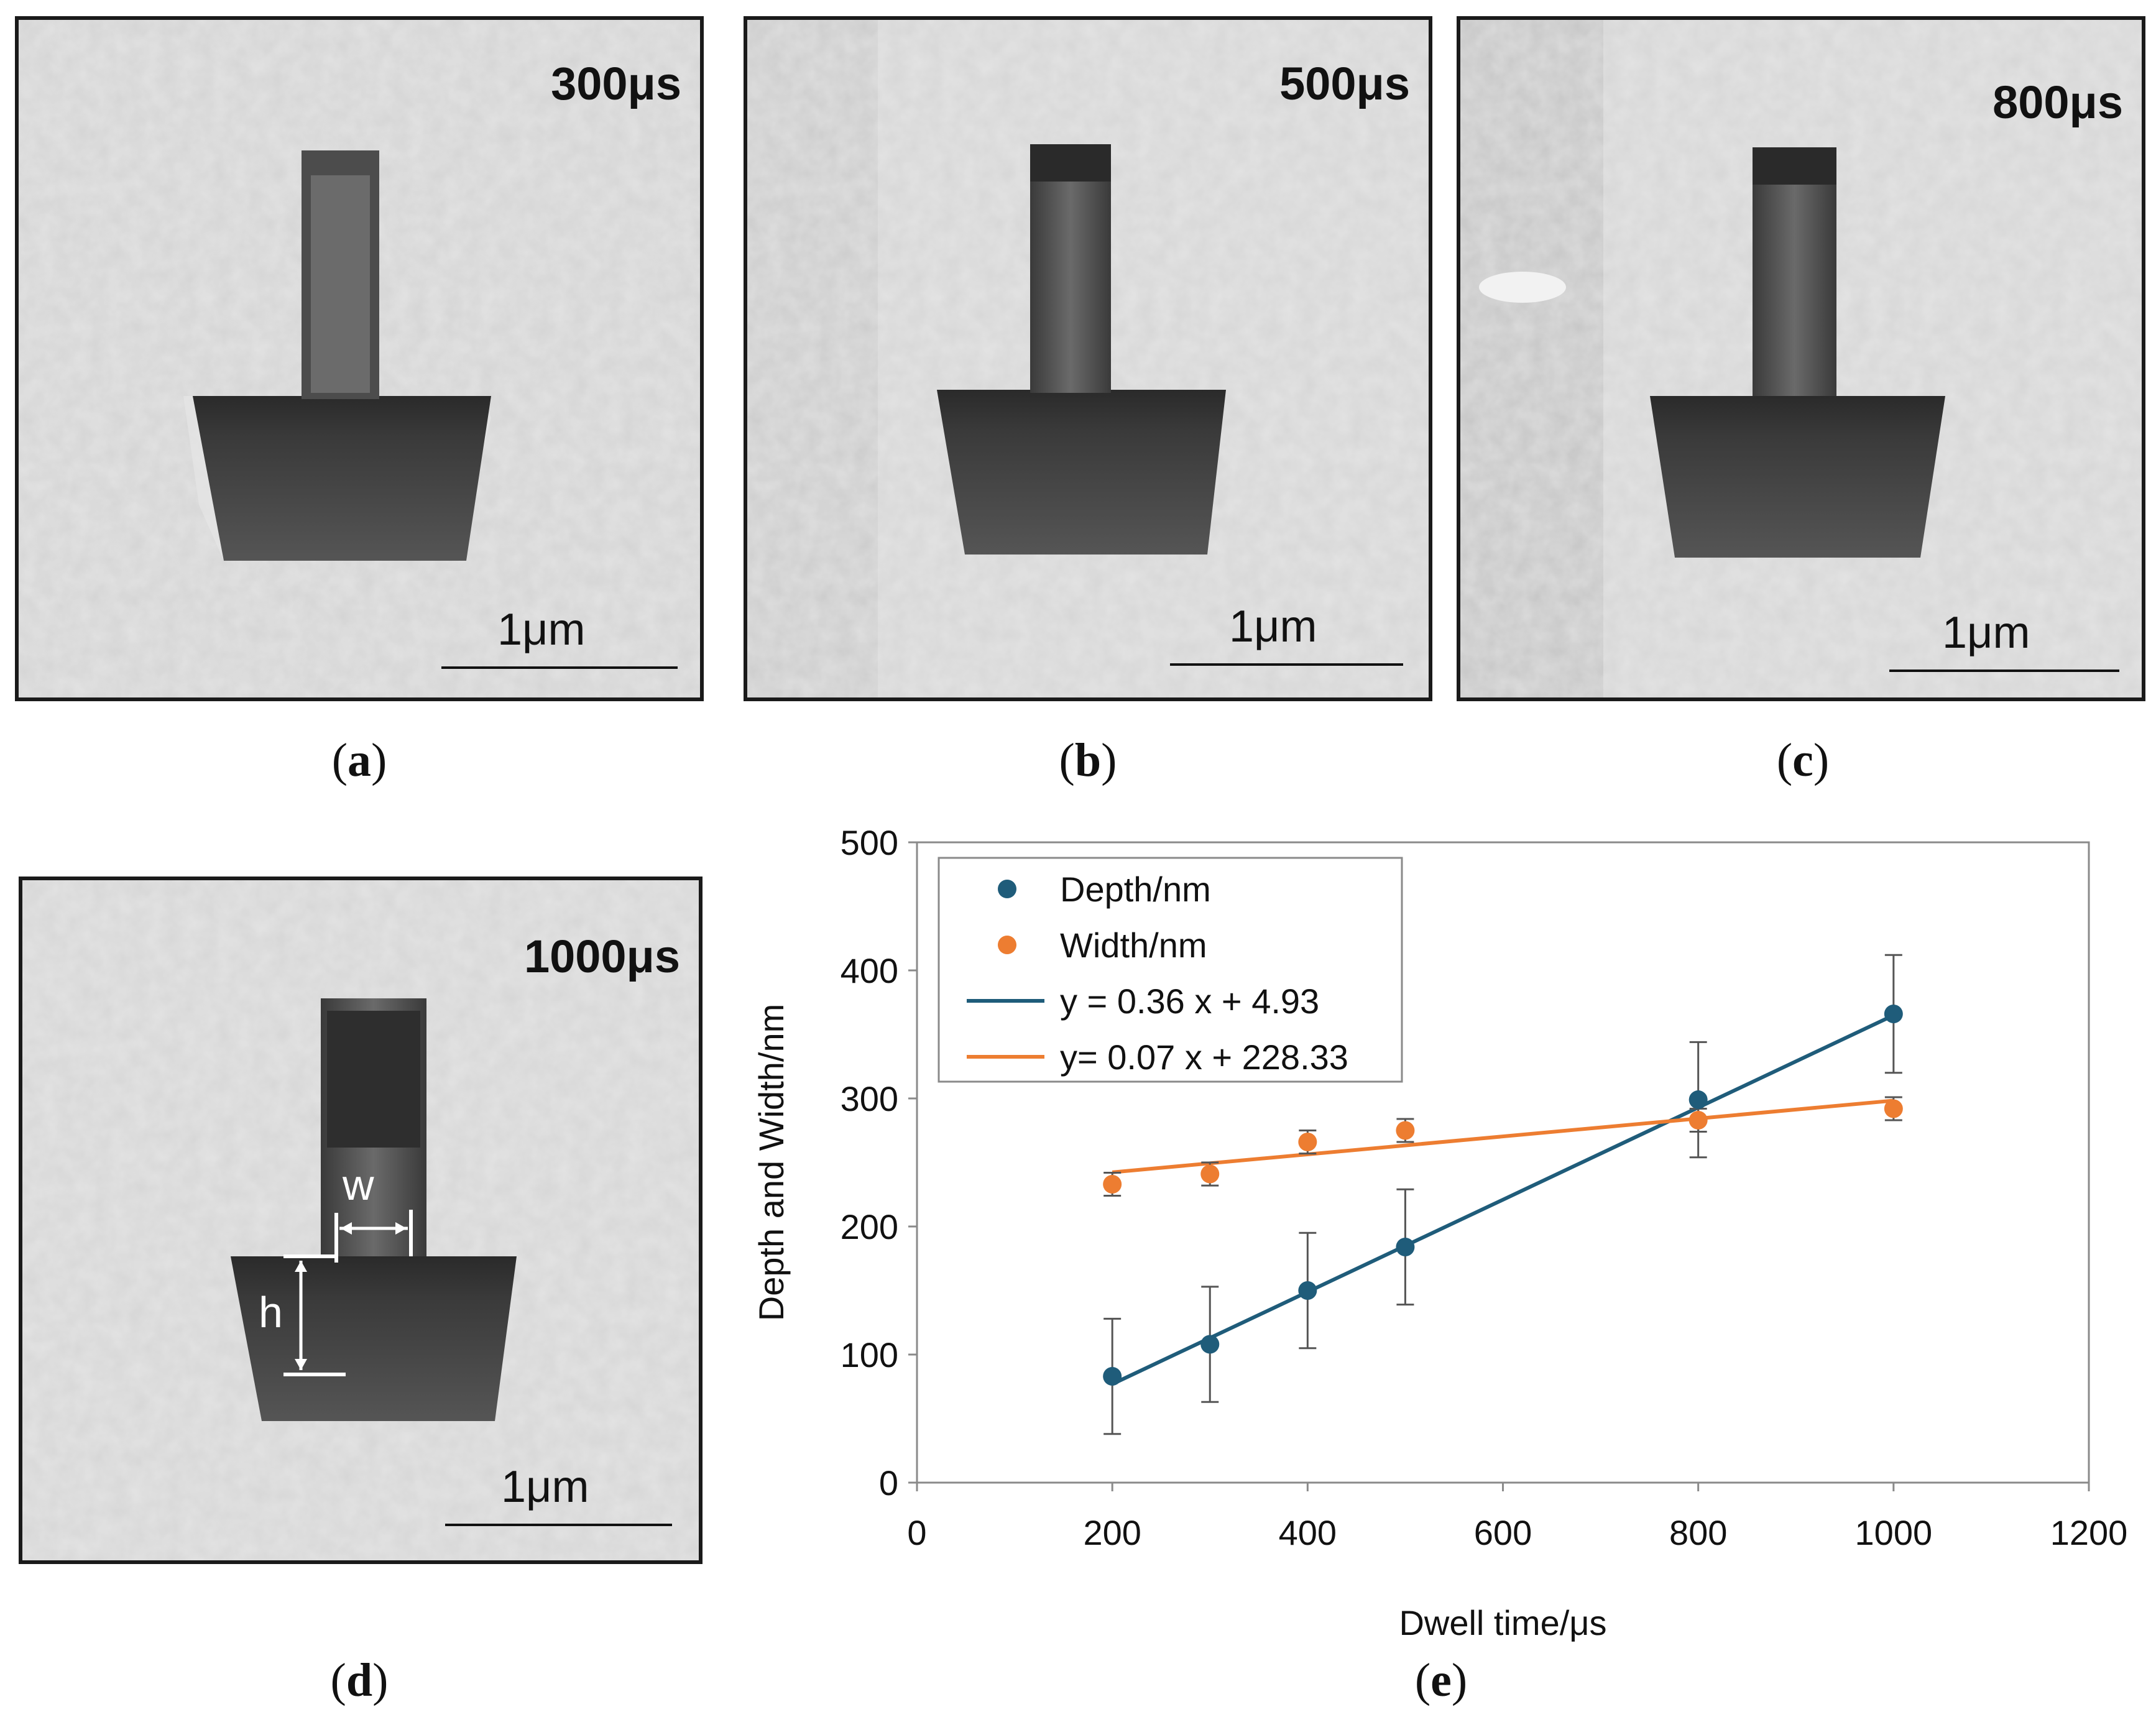 The width and height of the screenshot is (2156, 1735). Describe the element at coordinates (1135, 889) in the screenshot. I see `legend-label: Depth/nm` at that location.